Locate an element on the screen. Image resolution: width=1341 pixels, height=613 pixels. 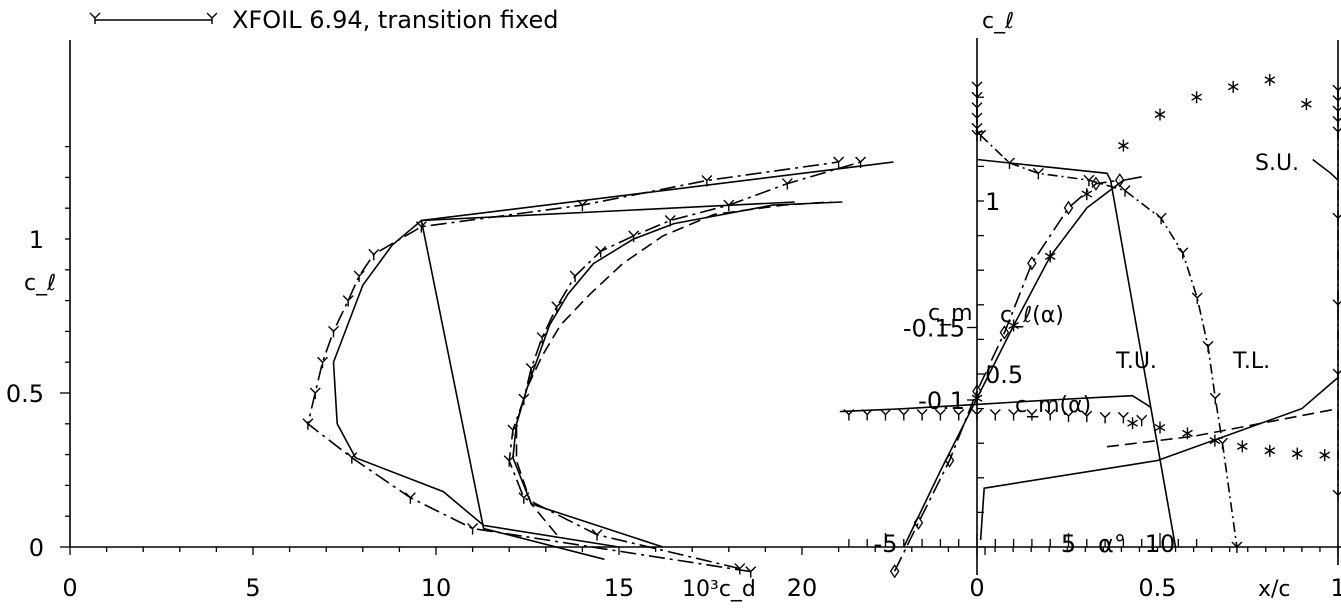
xc-x-tick-label: 1 is located at coordinates (1335, 588).